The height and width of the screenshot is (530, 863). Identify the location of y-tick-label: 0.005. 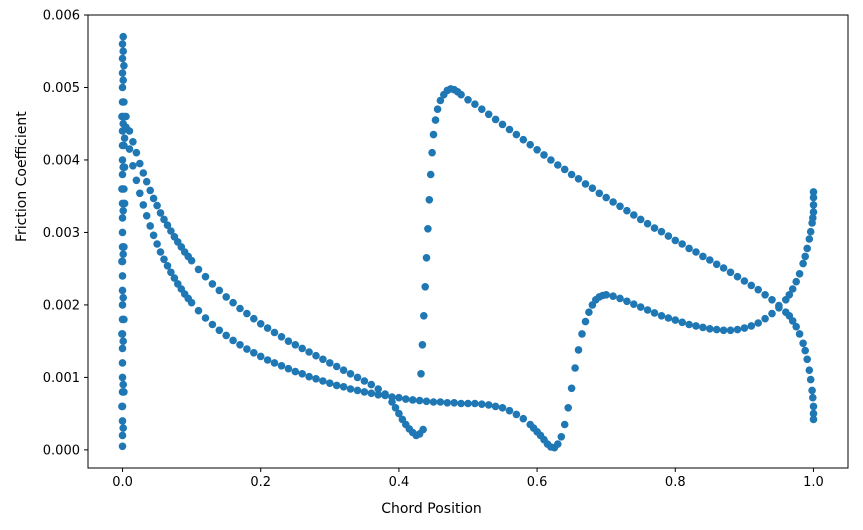
(61, 88).